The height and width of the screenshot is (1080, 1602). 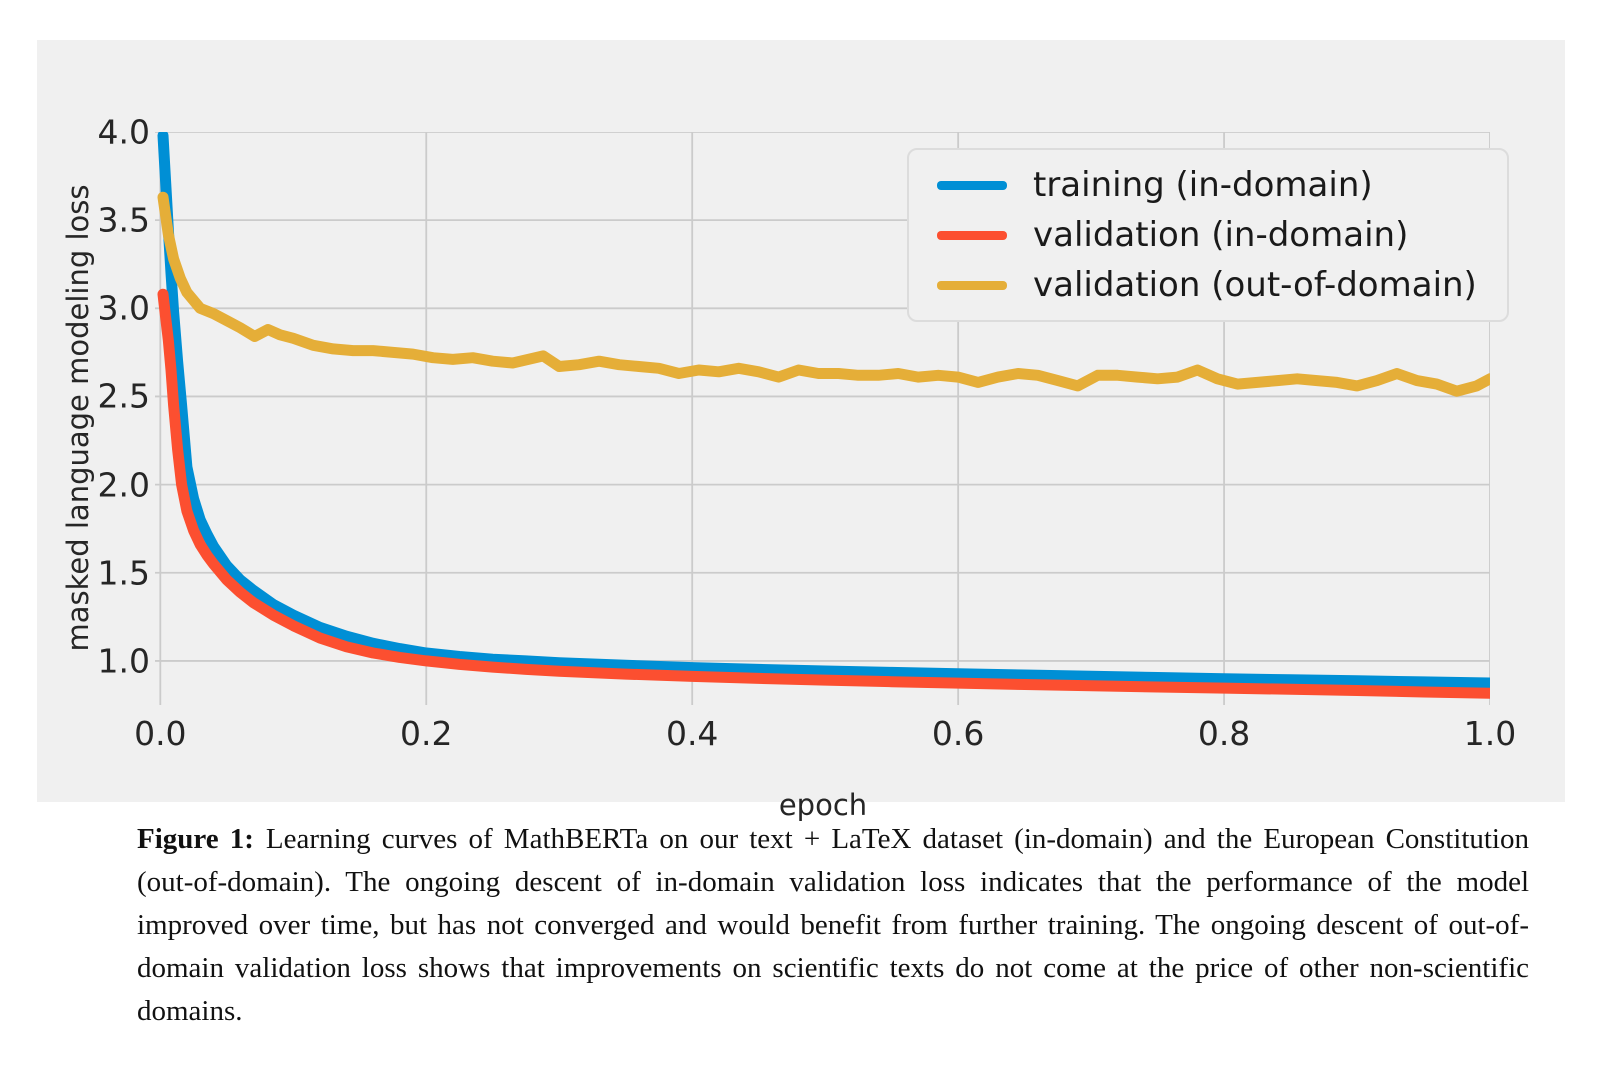 What do you see at coordinates (123, 661) in the screenshot?
I see `y-tick-label: 1.0` at bounding box center [123, 661].